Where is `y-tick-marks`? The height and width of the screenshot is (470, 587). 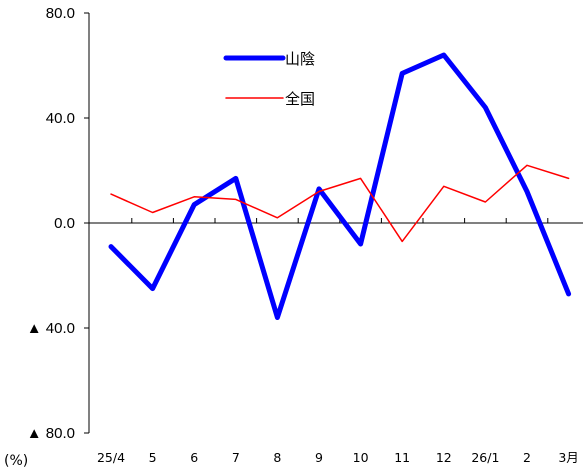
y-tick-marks is located at coordinates (86, 223).